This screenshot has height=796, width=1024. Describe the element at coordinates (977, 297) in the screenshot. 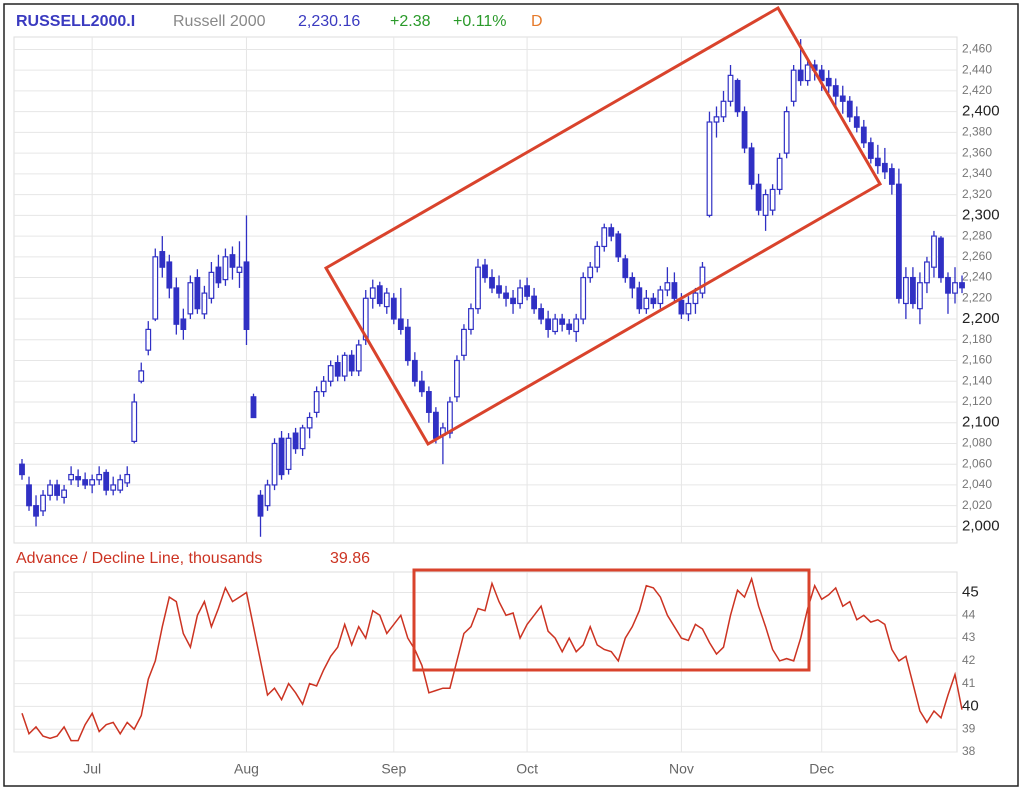

I see `y-tick-label: 2,220` at that location.